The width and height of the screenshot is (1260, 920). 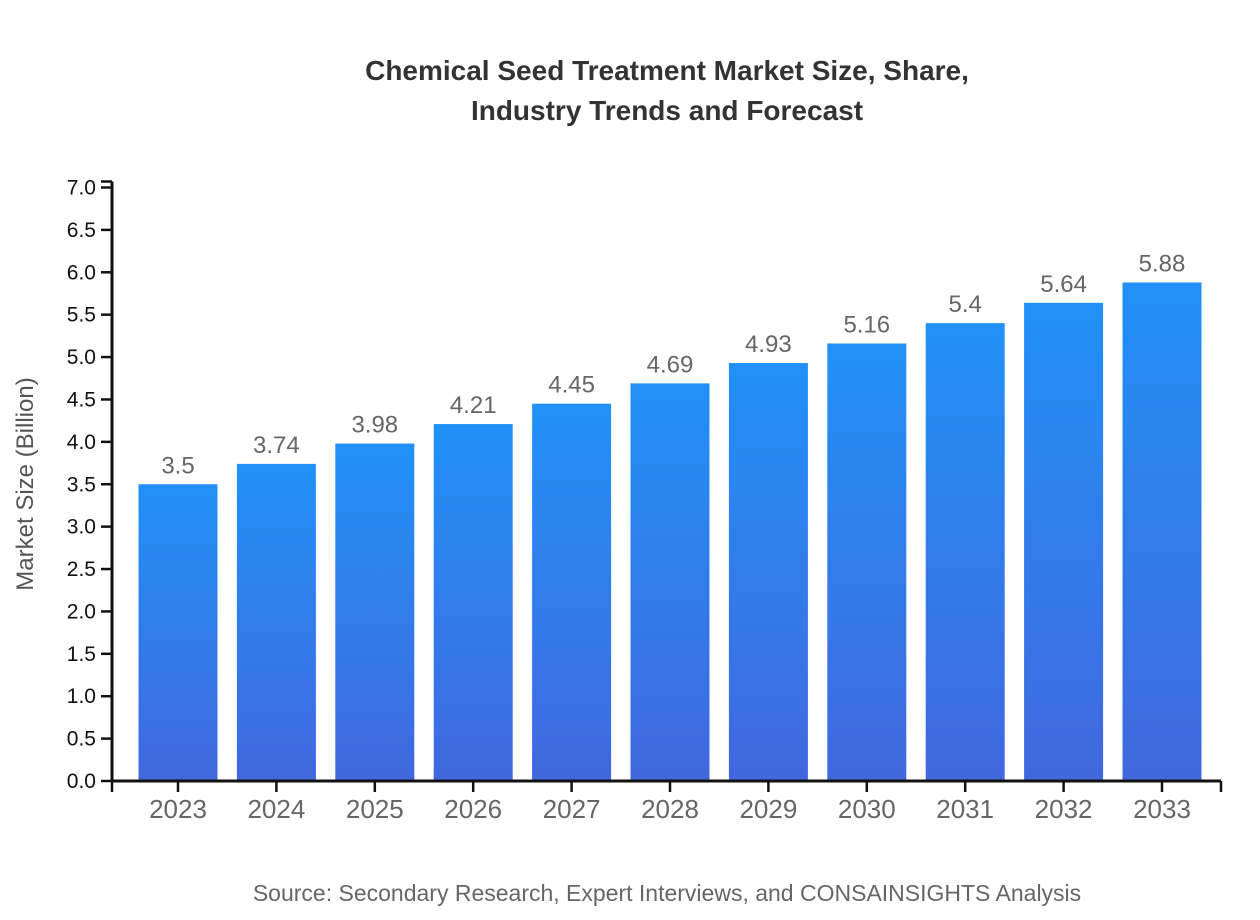 I want to click on y-tick-label: 2.5, so click(x=81, y=569).